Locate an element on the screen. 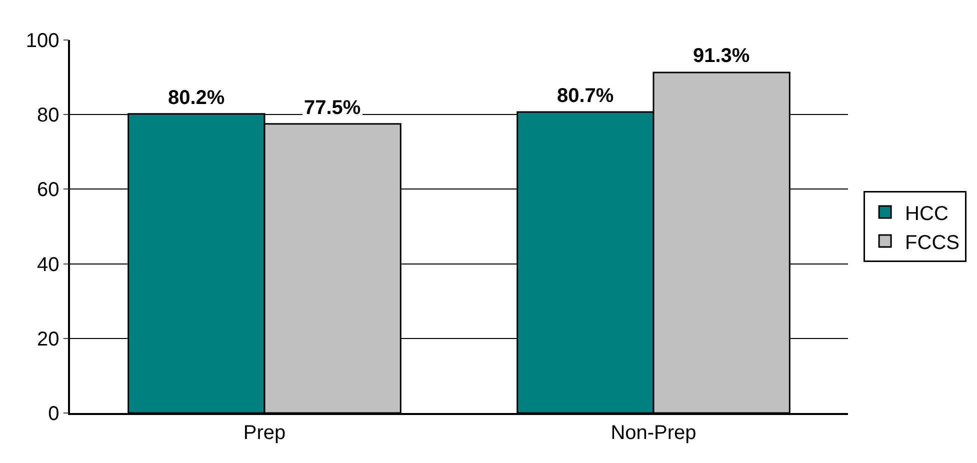  x-tick-label: Prep is located at coordinates (264, 433).